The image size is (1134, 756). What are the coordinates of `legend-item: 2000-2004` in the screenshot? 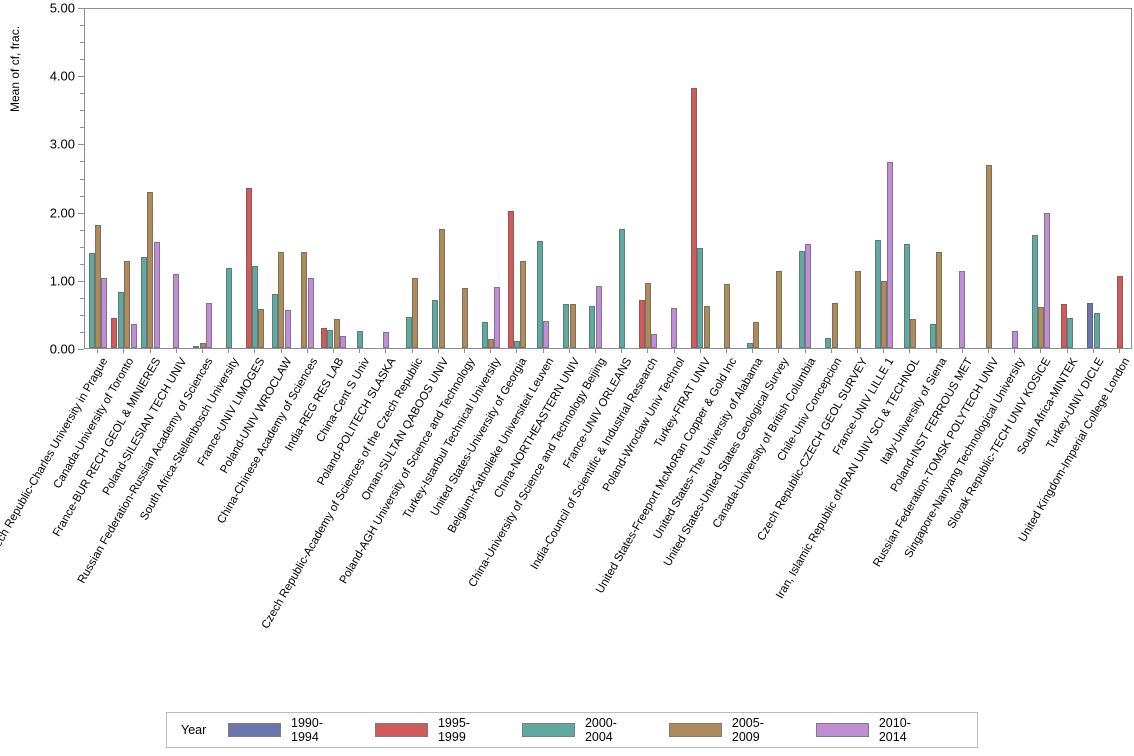 It's located at (580, 730).